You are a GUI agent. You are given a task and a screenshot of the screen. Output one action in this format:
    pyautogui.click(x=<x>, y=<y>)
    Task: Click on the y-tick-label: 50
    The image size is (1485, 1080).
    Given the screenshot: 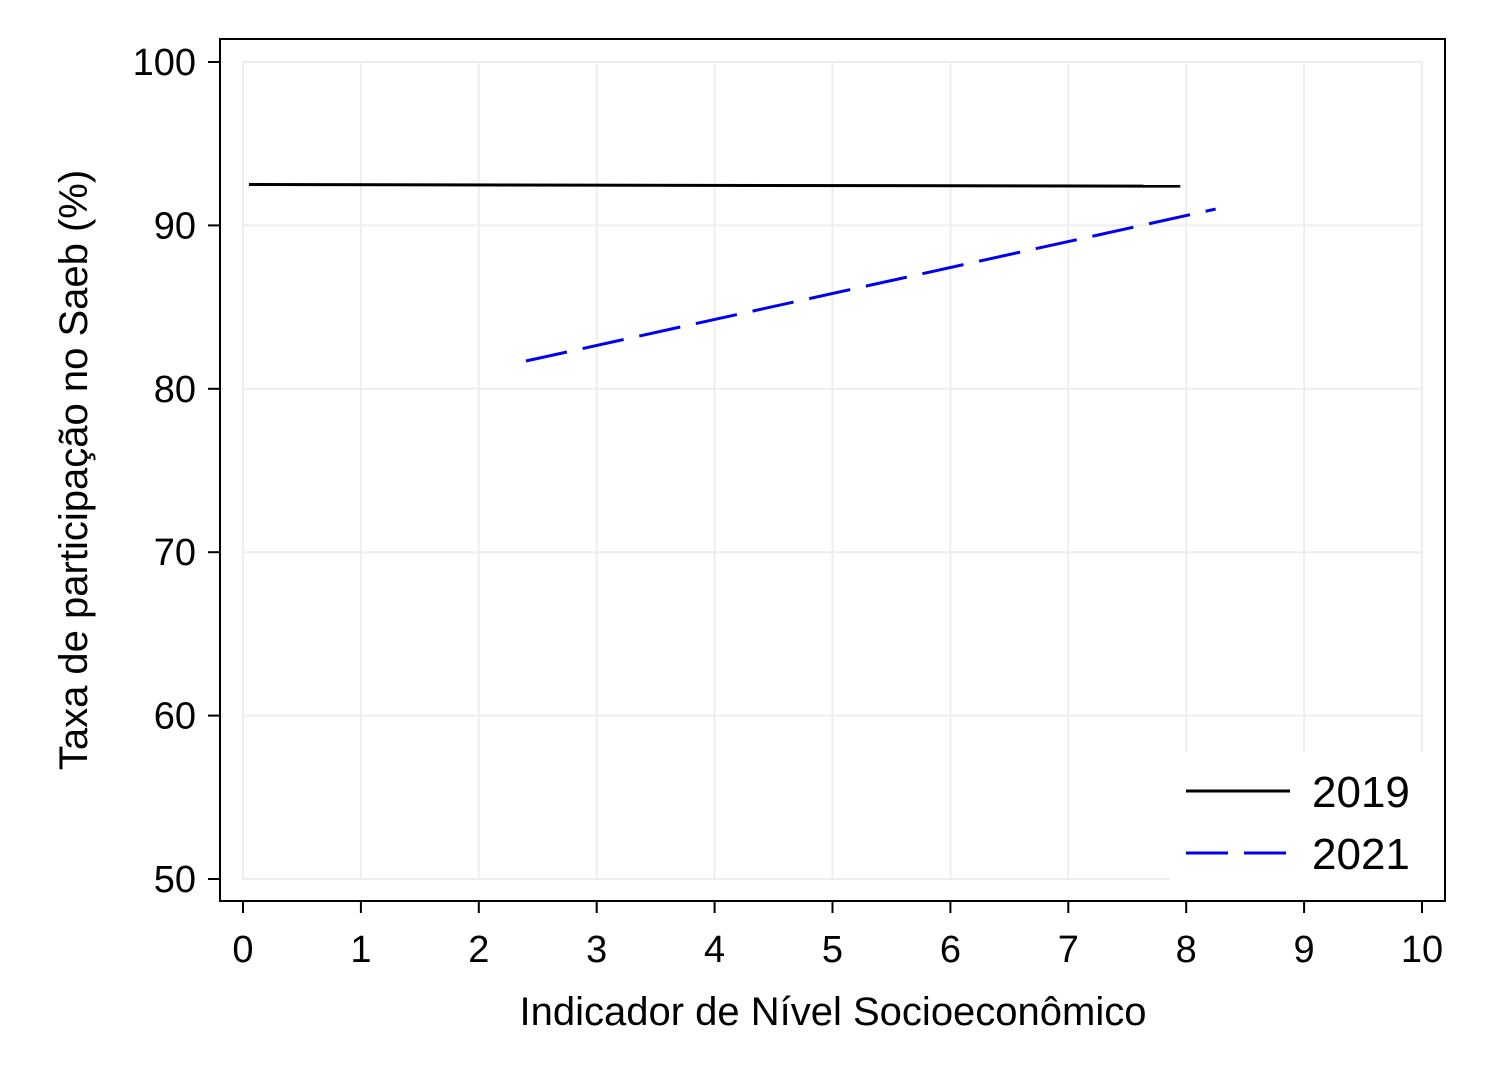 What is the action you would take?
    pyautogui.click(x=175, y=880)
    